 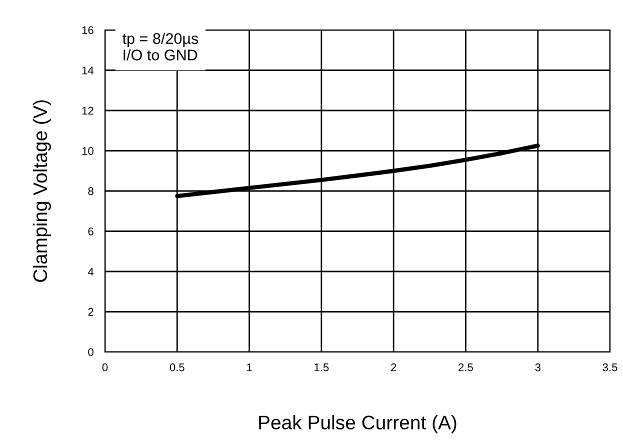 I want to click on x-tick-label: 3, so click(x=537, y=367).